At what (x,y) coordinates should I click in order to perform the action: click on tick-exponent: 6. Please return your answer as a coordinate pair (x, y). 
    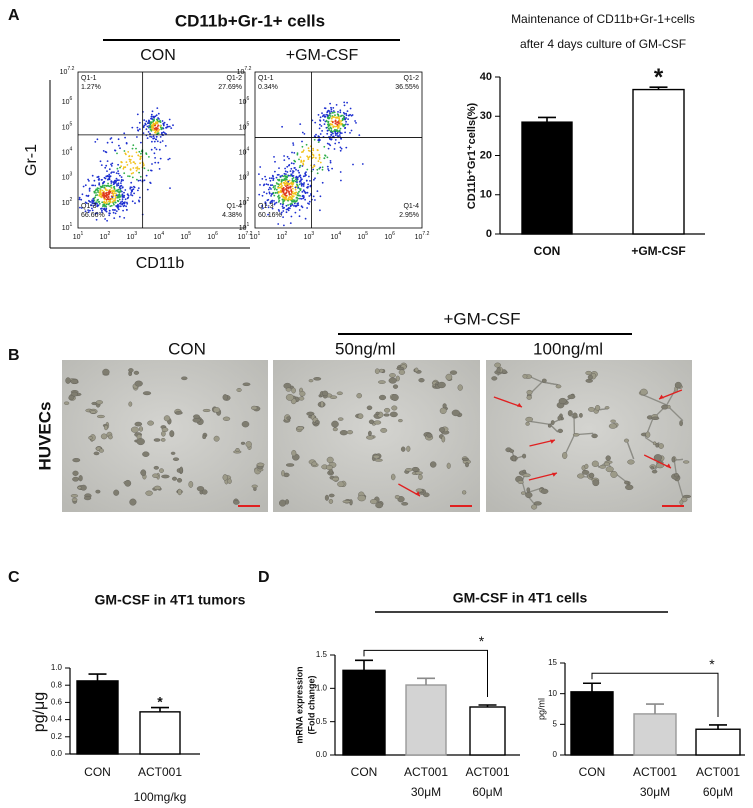
    Looking at the image, I should click on (71, 100).